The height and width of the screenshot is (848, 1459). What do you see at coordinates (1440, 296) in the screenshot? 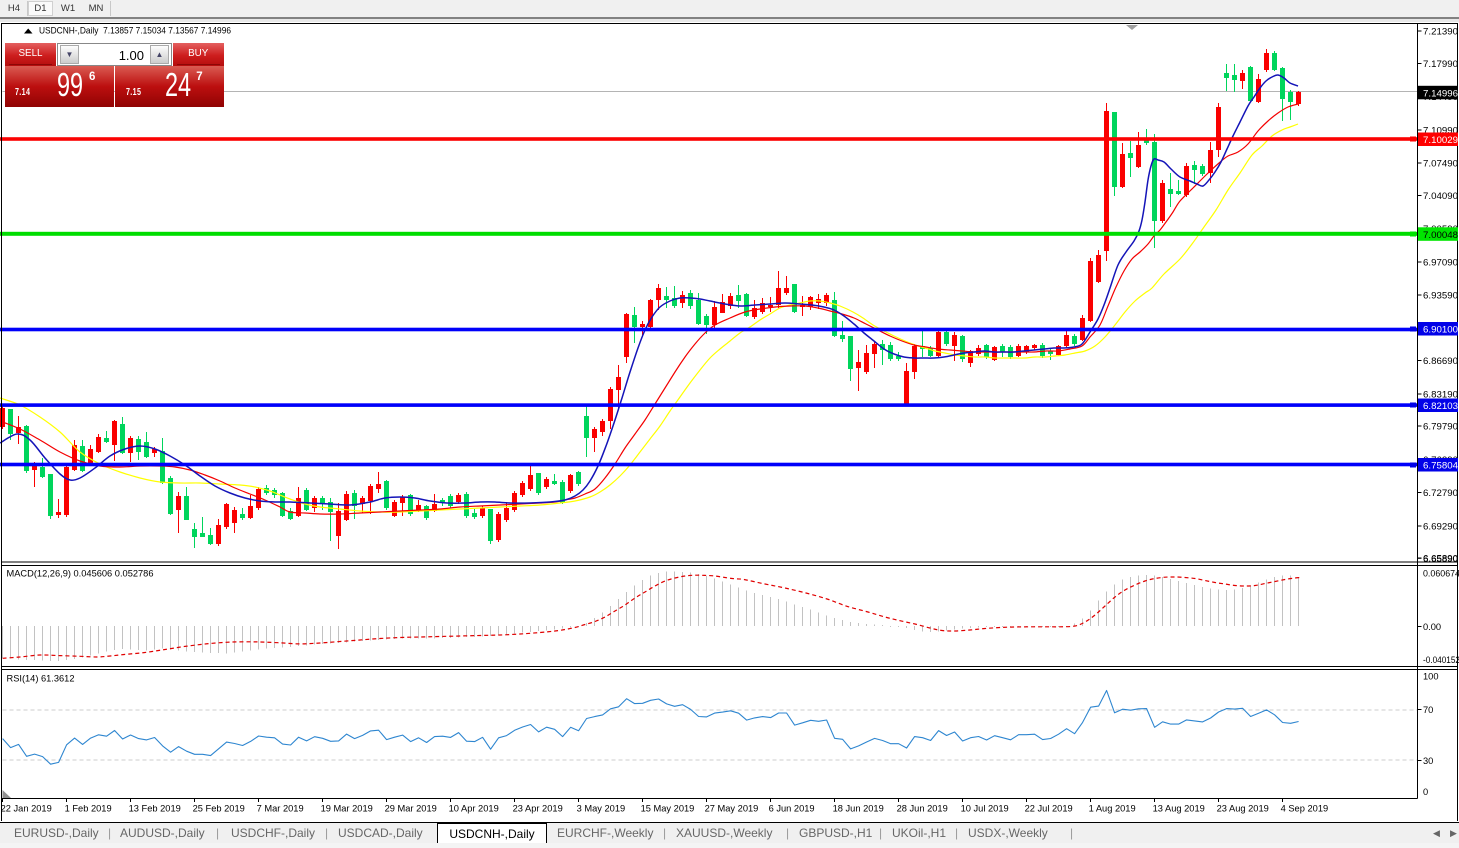
I see `svg-text: 6.93590` at bounding box center [1440, 296].